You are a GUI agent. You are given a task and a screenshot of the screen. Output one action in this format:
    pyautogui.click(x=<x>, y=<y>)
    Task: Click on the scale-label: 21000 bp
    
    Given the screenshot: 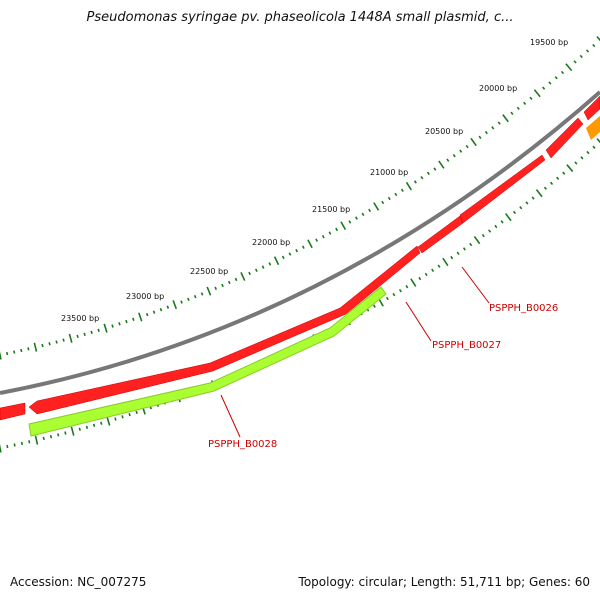 What is the action you would take?
    pyautogui.click(x=389, y=172)
    